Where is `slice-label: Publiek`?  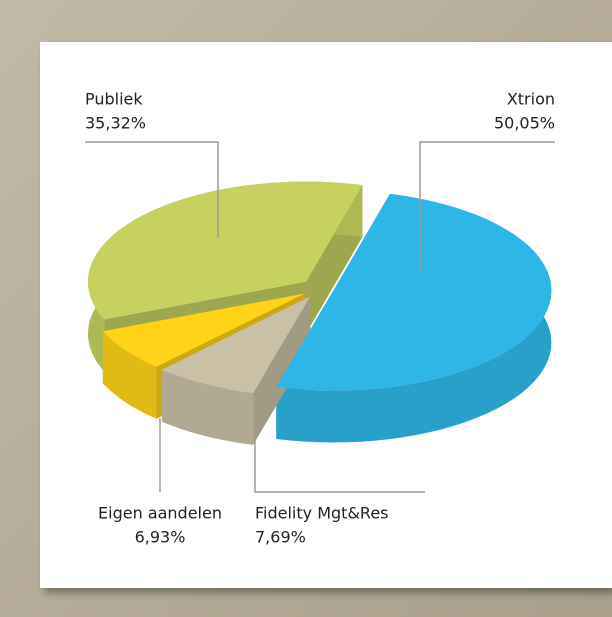 slice-label: Publiek is located at coordinates (114, 99).